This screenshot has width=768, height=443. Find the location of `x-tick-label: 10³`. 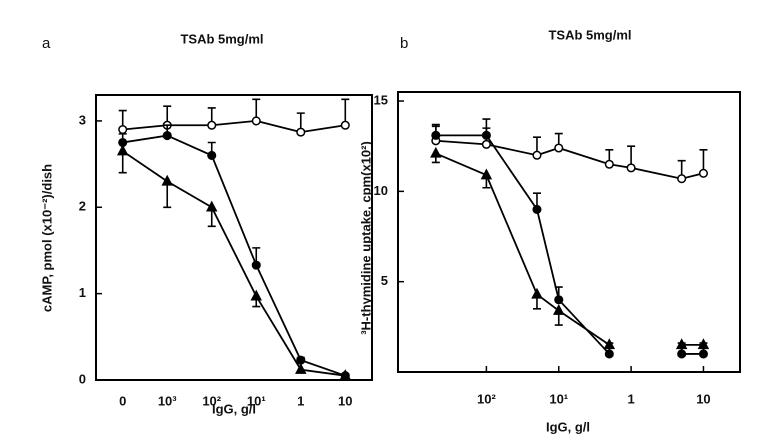

x-tick-label: 10³ is located at coordinates (167, 400).